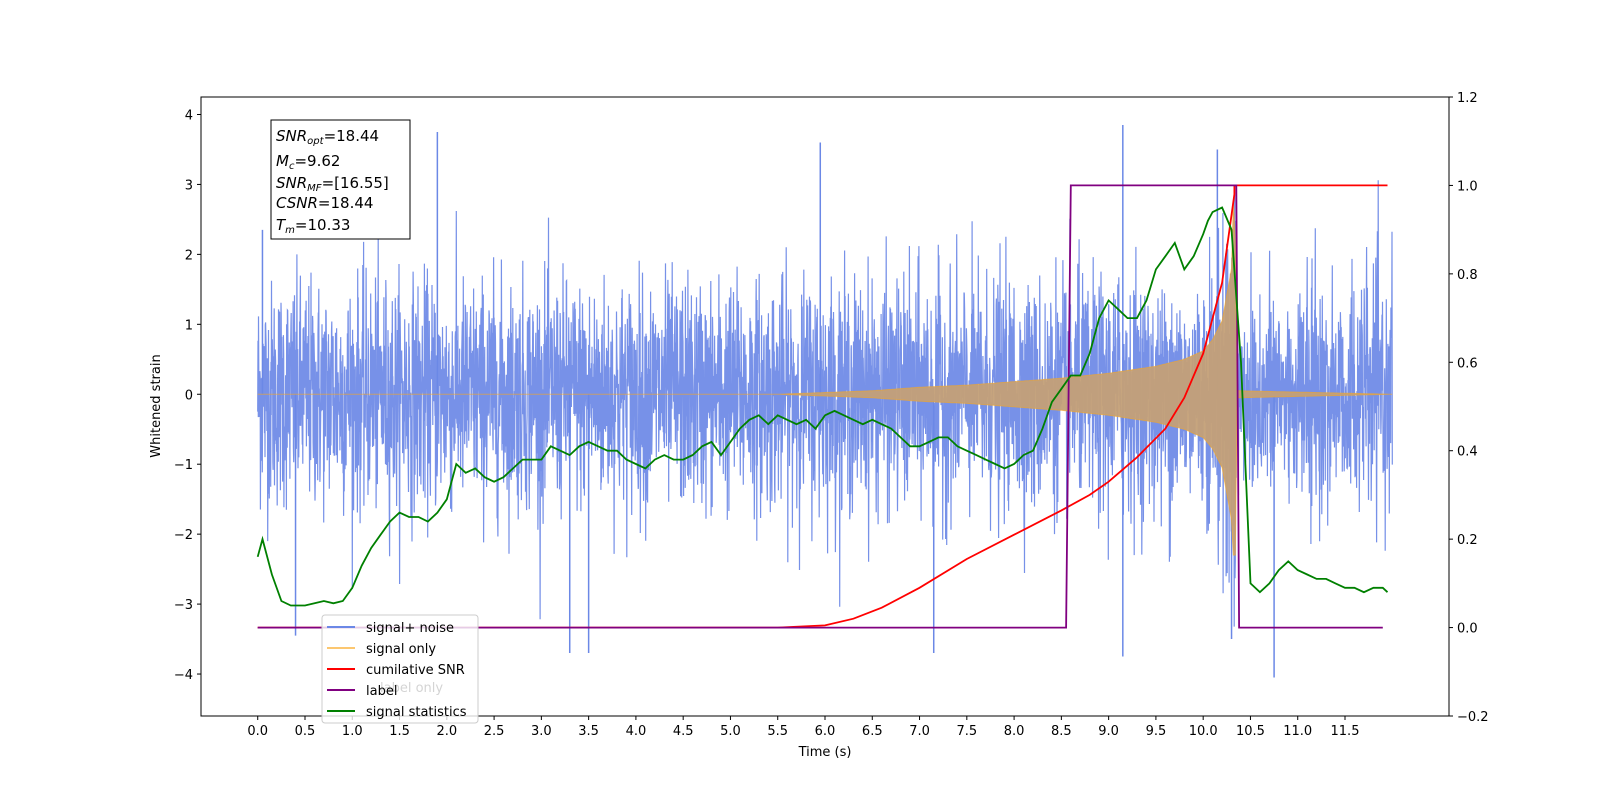 The height and width of the screenshot is (800, 1600). What do you see at coordinates (1061, 731) in the screenshot?
I see `x-tick-label: 8.5` at bounding box center [1061, 731].